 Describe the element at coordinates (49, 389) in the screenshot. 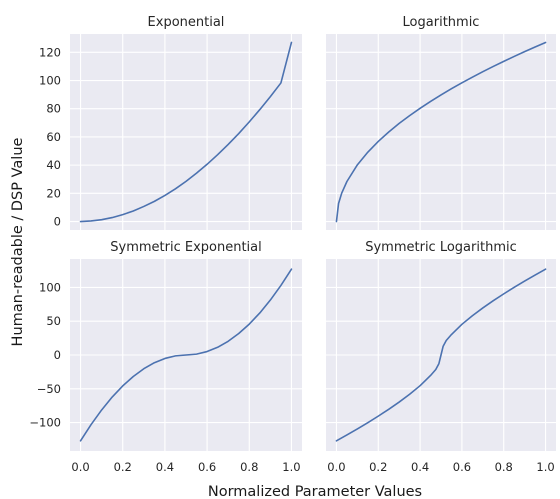

I see `y-tick-label: −50` at that location.